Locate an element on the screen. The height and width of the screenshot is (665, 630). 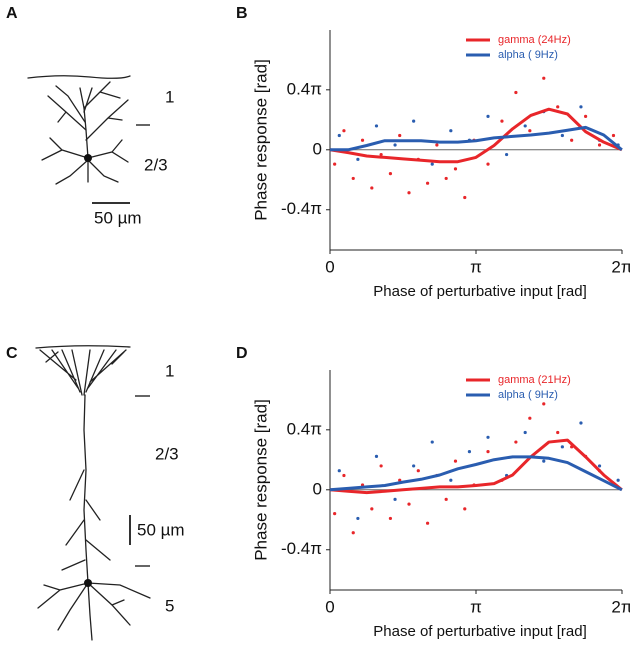
y-axis-label: Phase response [rad] is located at coordinates (260, 140).